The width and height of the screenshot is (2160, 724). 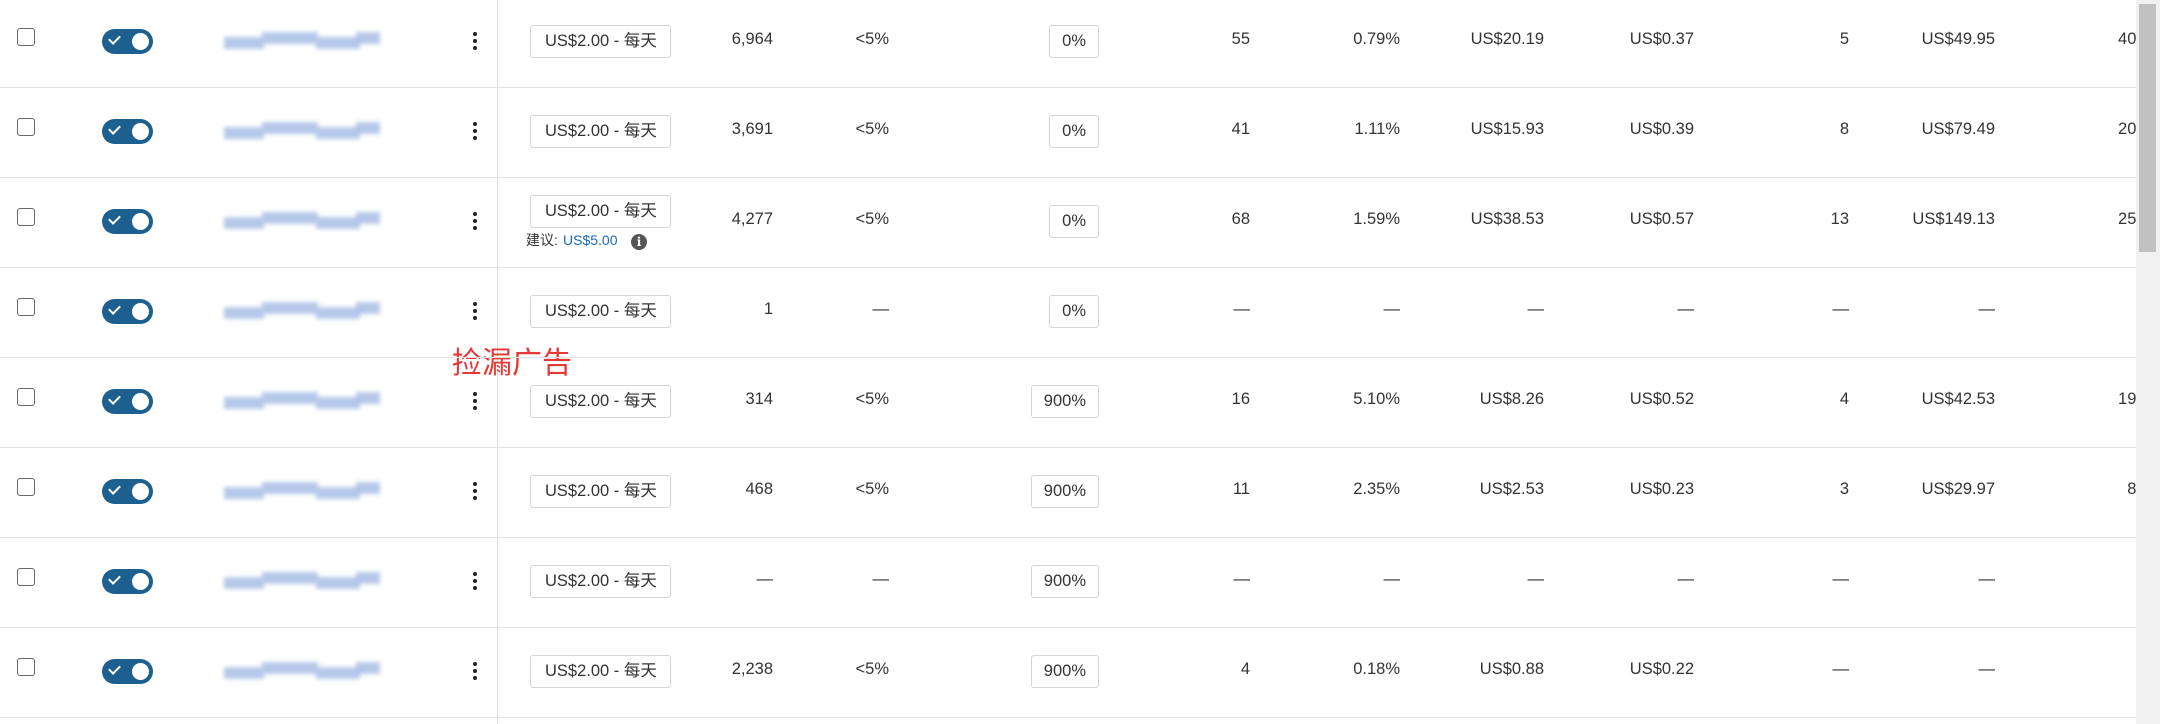 What do you see at coordinates (1958, 129) in the screenshot?
I see `sales: US$79.49` at bounding box center [1958, 129].